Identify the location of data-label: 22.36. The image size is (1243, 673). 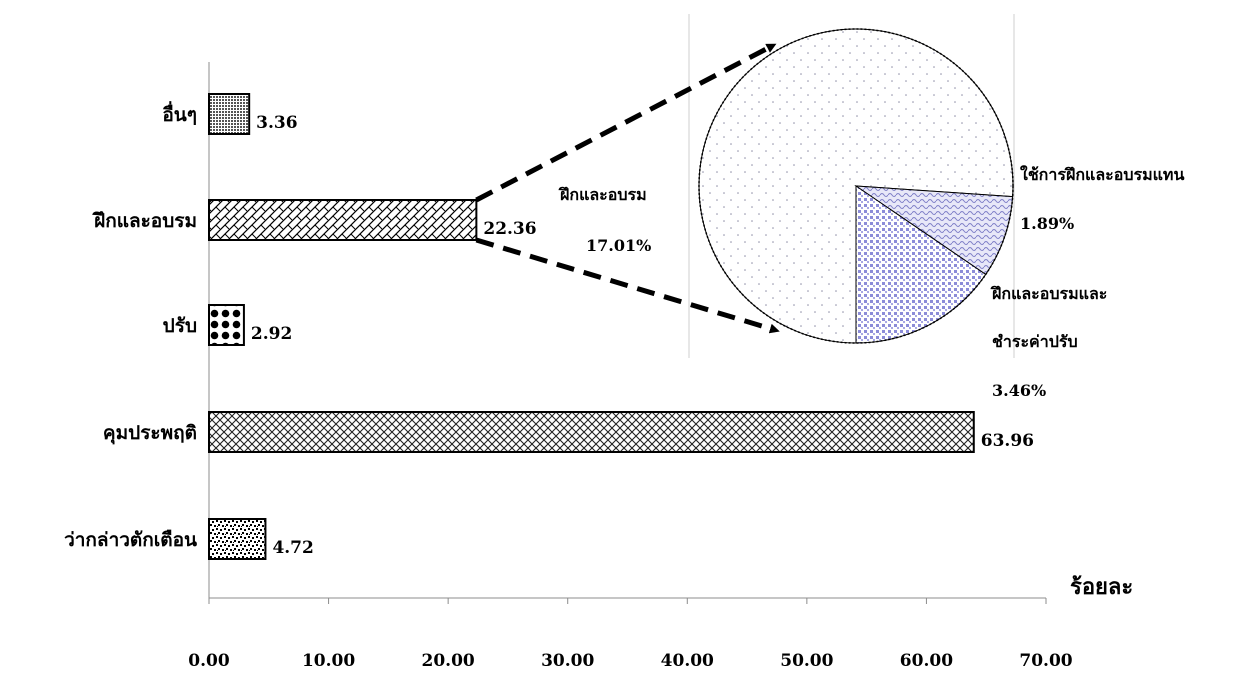
(509, 229).